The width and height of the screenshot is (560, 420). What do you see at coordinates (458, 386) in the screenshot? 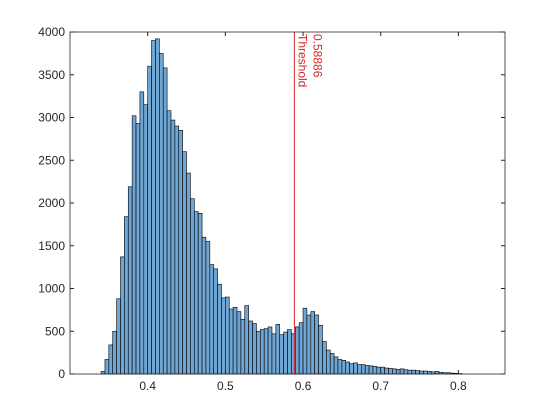
I see `x-tick-label: 0.8` at bounding box center [458, 386].